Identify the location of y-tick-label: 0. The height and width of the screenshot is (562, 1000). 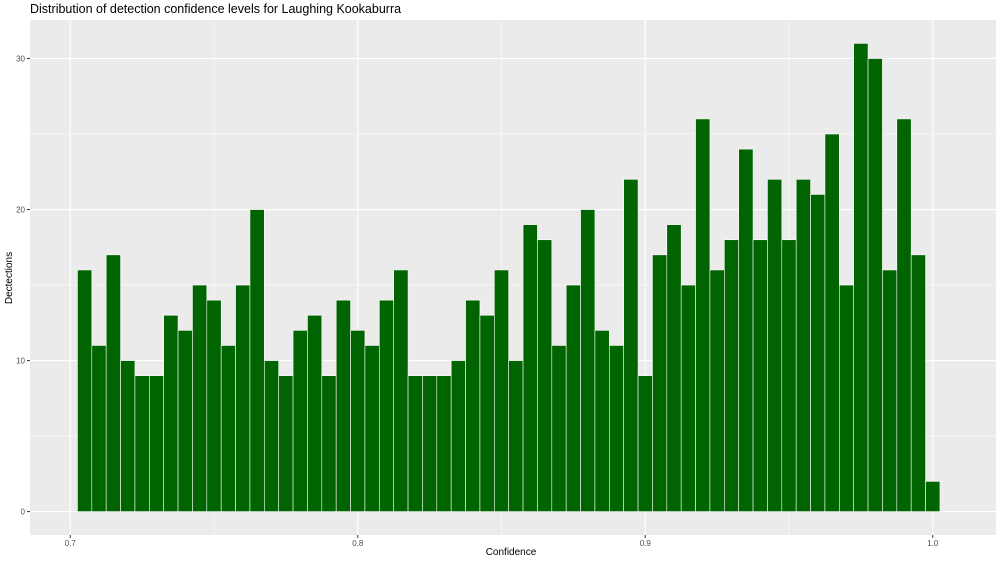
(23, 512).